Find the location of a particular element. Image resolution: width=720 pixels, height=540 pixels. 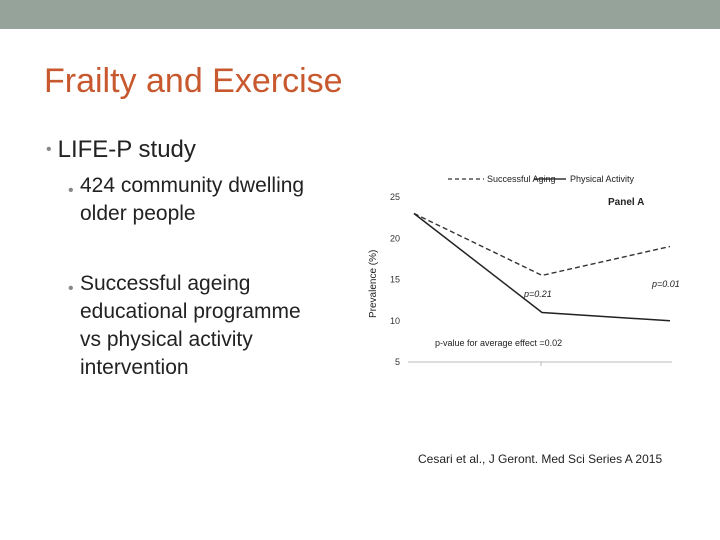

annotation-p-mid: p=0.21 is located at coordinates (537, 294).